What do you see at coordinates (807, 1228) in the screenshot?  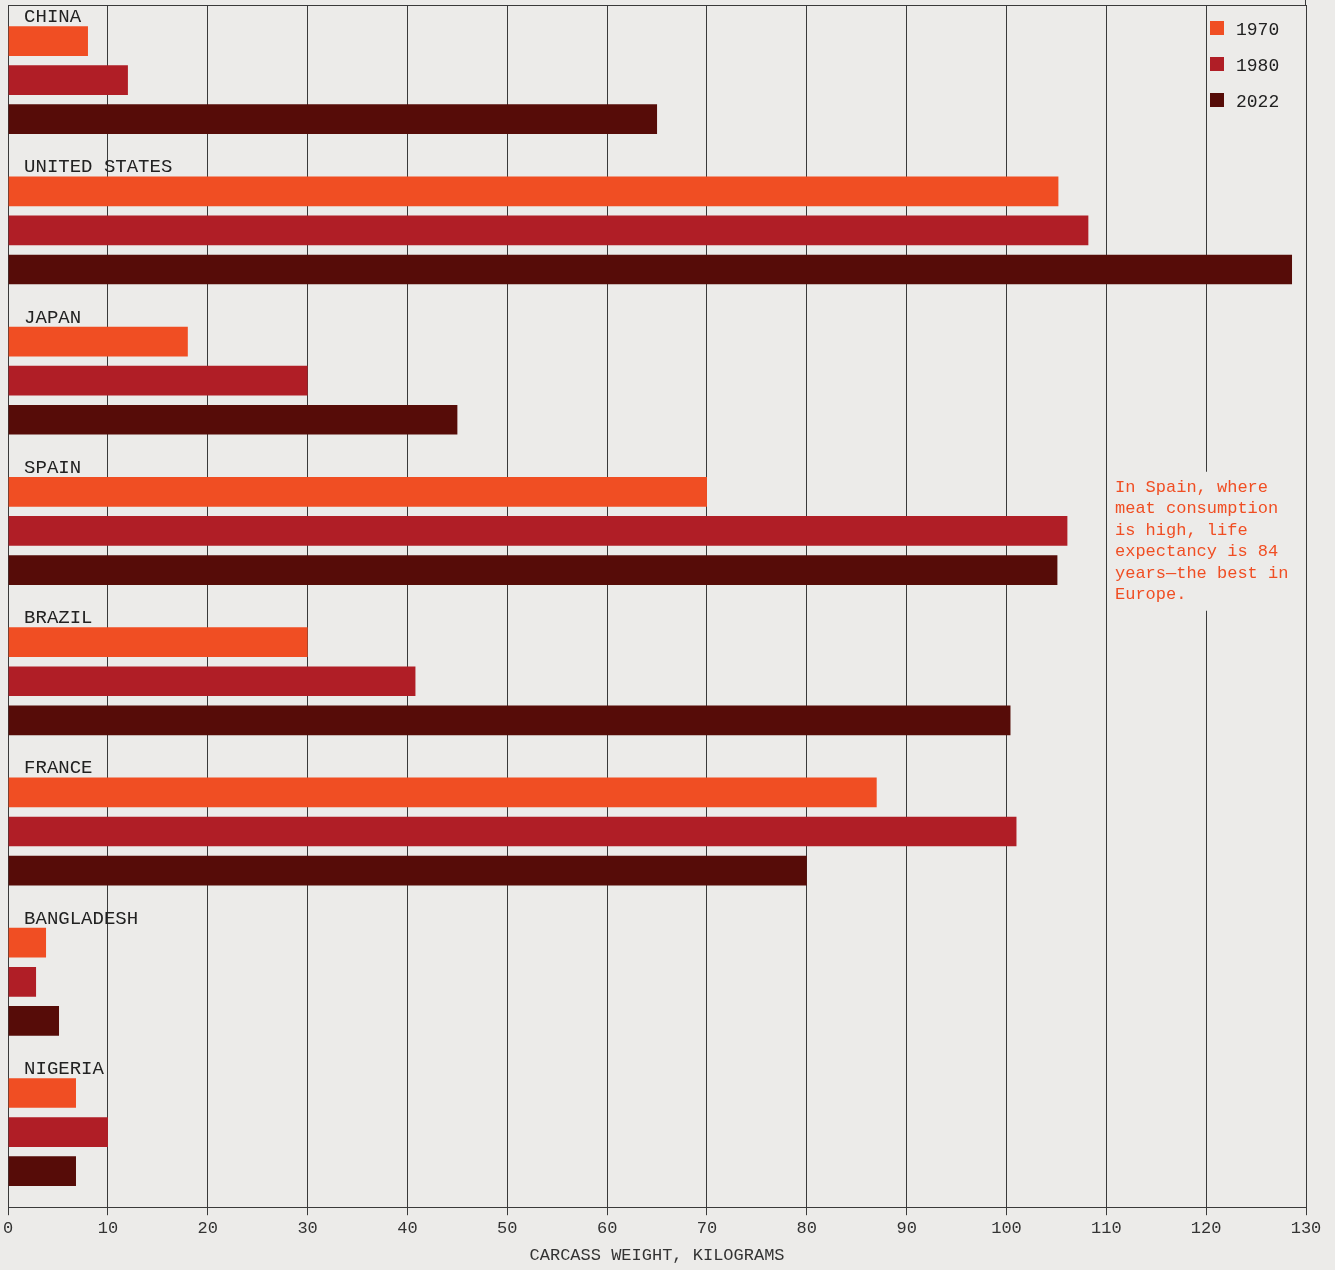 I see `x-tick-label: 80` at bounding box center [807, 1228].